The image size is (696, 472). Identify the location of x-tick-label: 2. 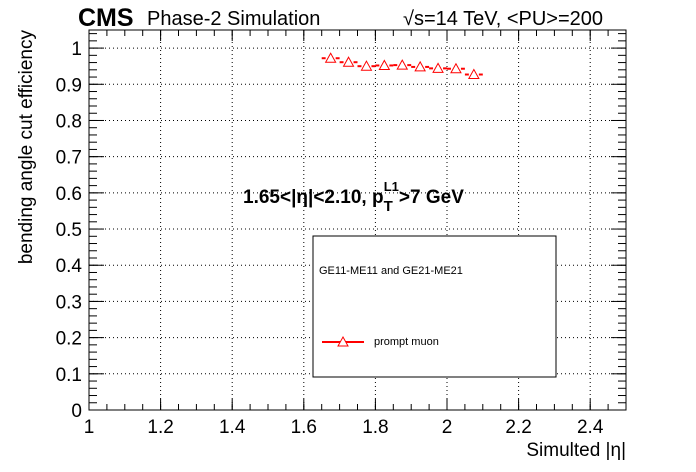
(447, 427).